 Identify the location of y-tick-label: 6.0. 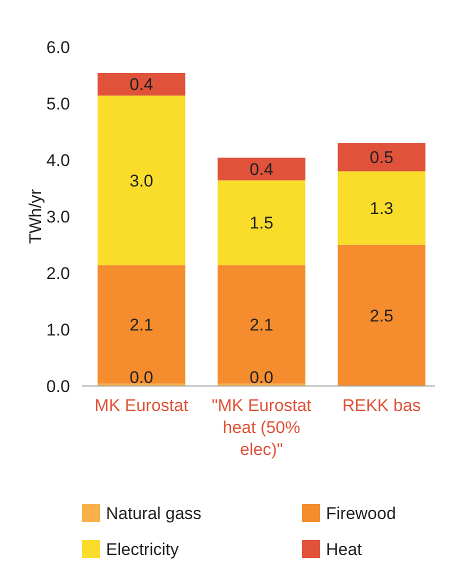
(58, 47).